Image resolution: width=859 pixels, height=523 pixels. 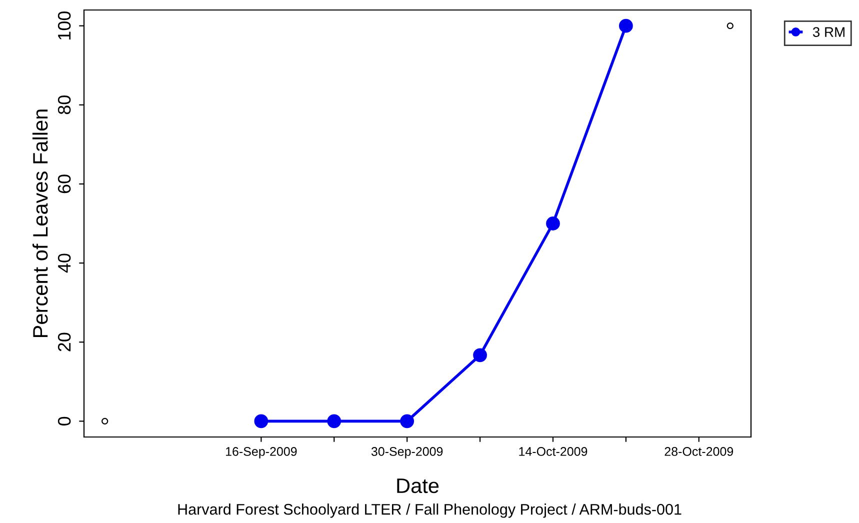 I want to click on y-tick-label: 80, so click(x=64, y=105).